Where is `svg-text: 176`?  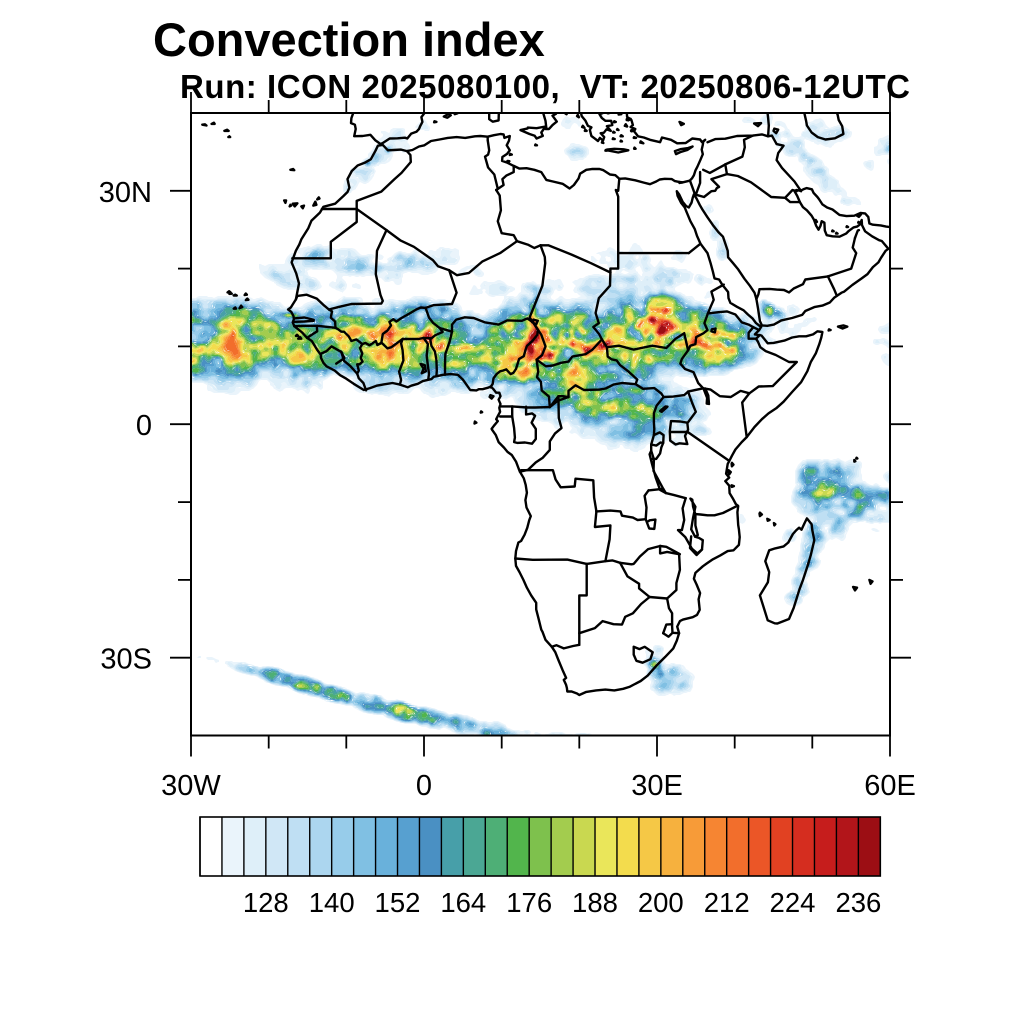 svg-text: 176 is located at coordinates (529, 902).